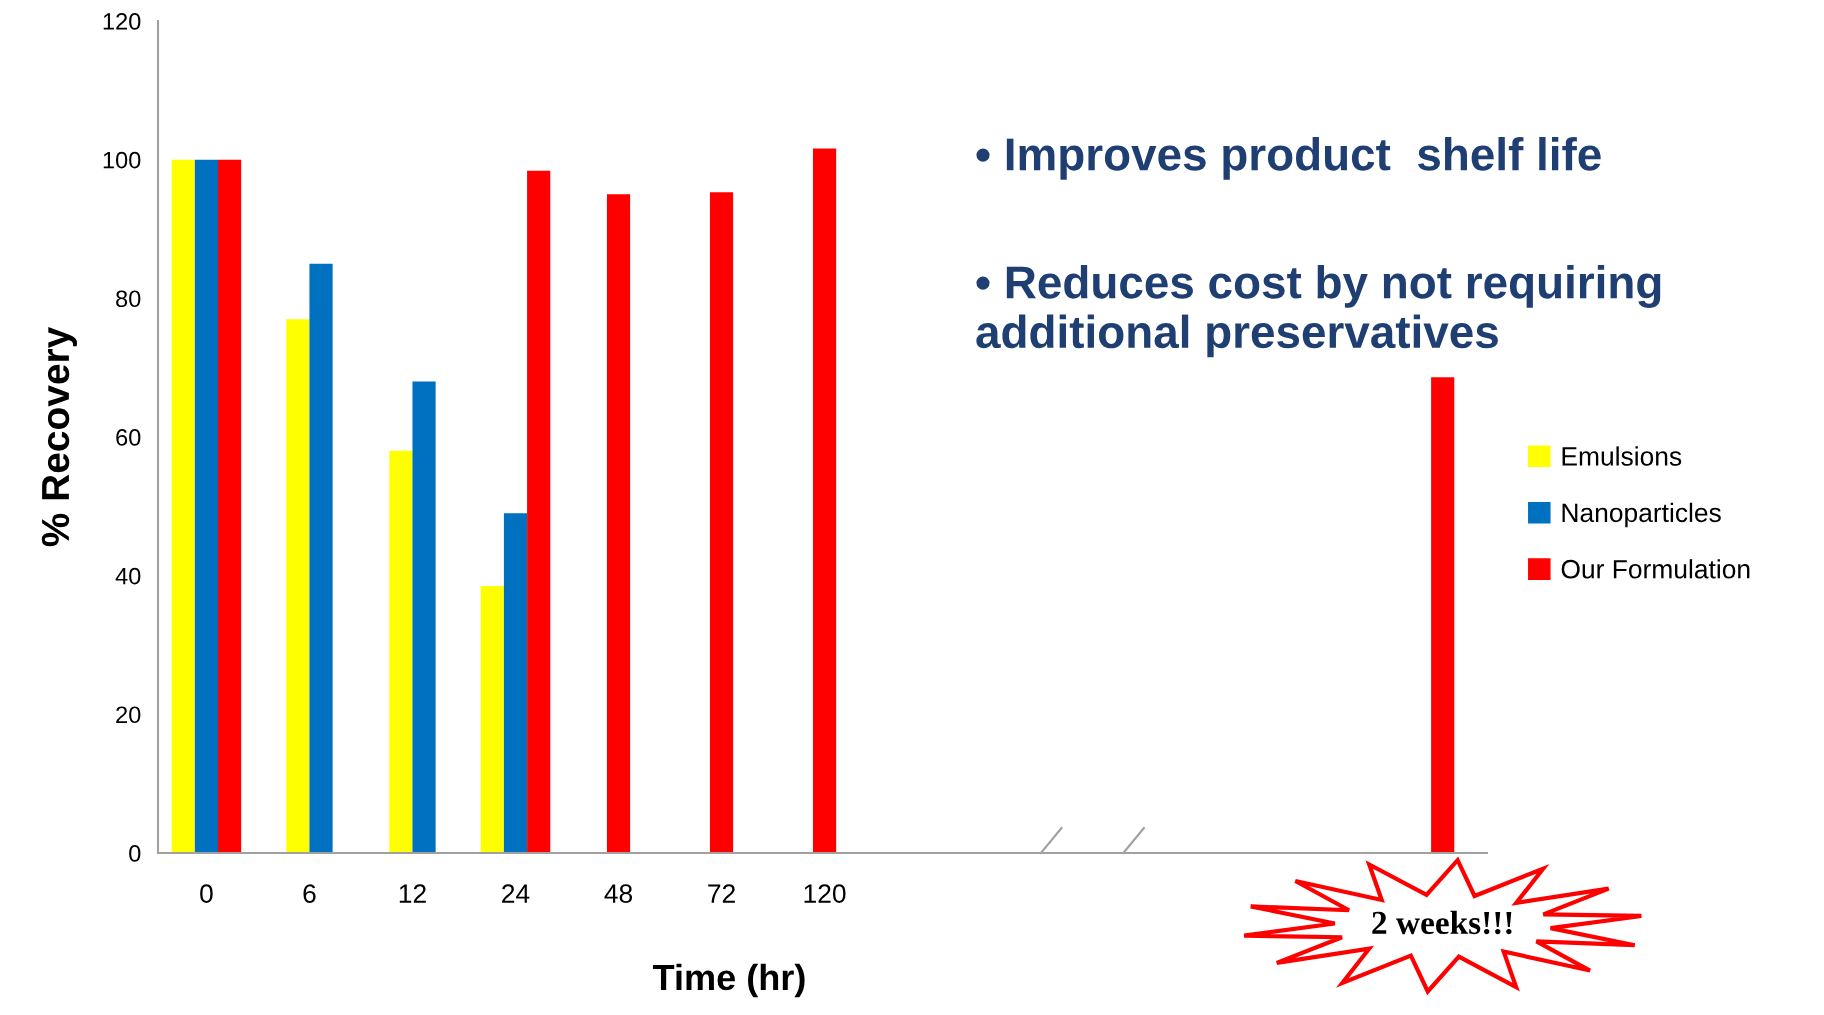  I want to click on annotation: • Reduces cost by not requiring additional preservatives, so click(1318, 311).